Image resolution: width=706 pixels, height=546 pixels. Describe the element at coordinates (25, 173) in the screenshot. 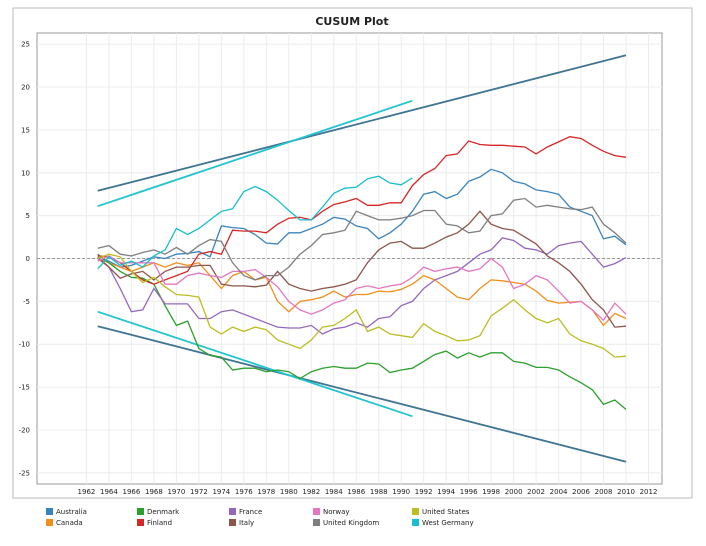

I see `y-tick-label: 10` at that location.